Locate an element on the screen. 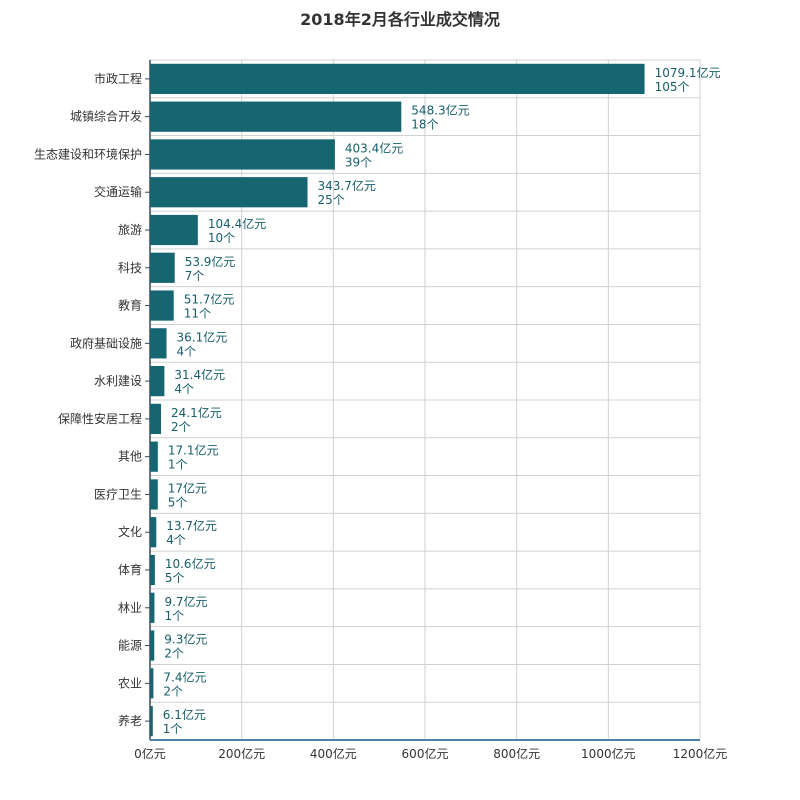  category-label: 教育 is located at coordinates (130, 305).